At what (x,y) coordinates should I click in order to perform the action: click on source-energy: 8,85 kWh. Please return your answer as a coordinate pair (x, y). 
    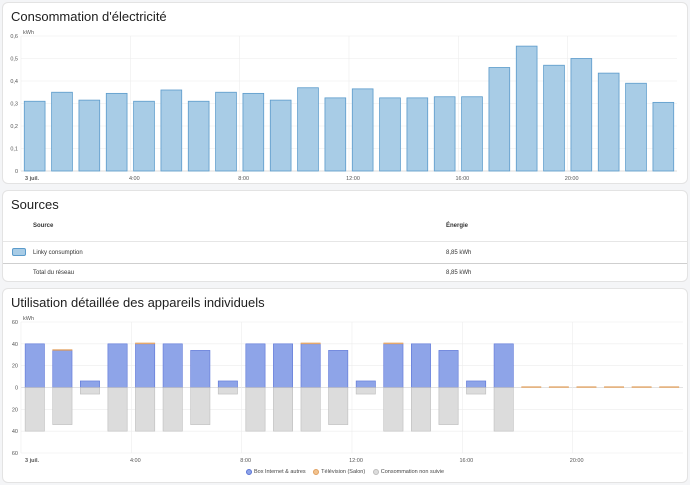
    Looking at the image, I should click on (459, 253).